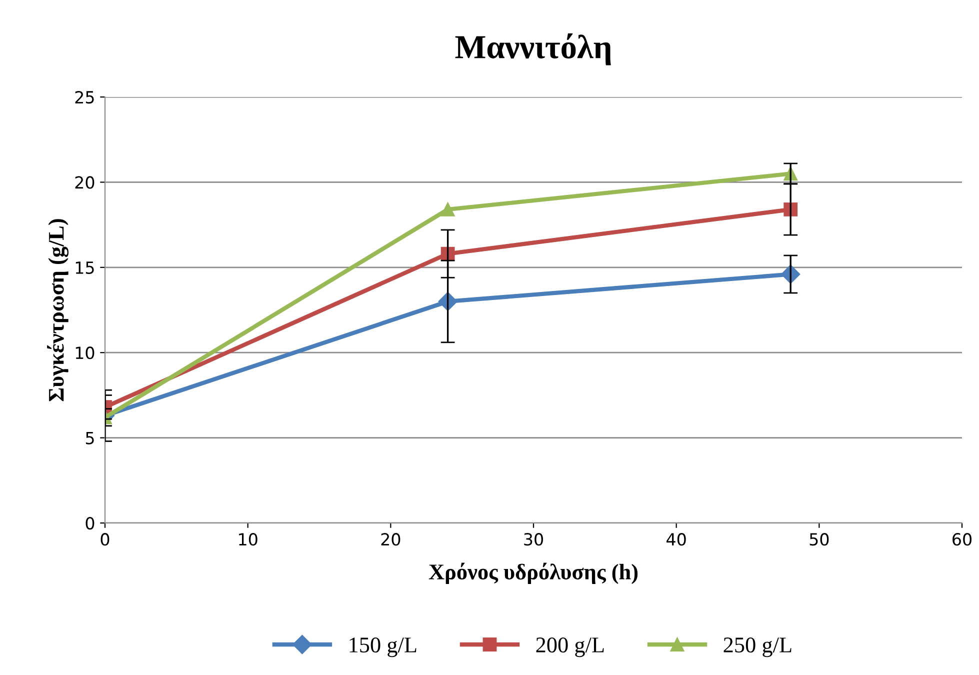  I want to click on x-tick-label: 10, so click(248, 539).